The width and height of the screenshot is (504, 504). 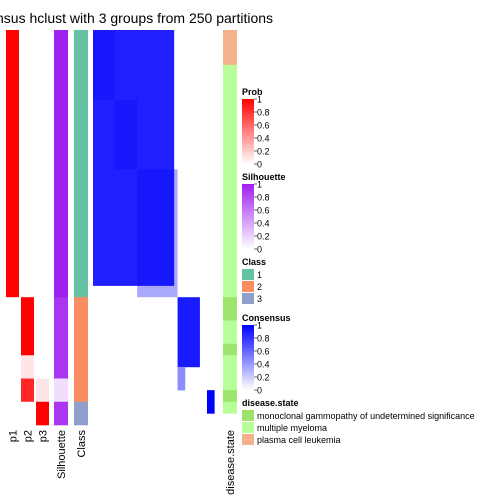 I want to click on legend-item-label-class: 3, so click(x=259, y=299).